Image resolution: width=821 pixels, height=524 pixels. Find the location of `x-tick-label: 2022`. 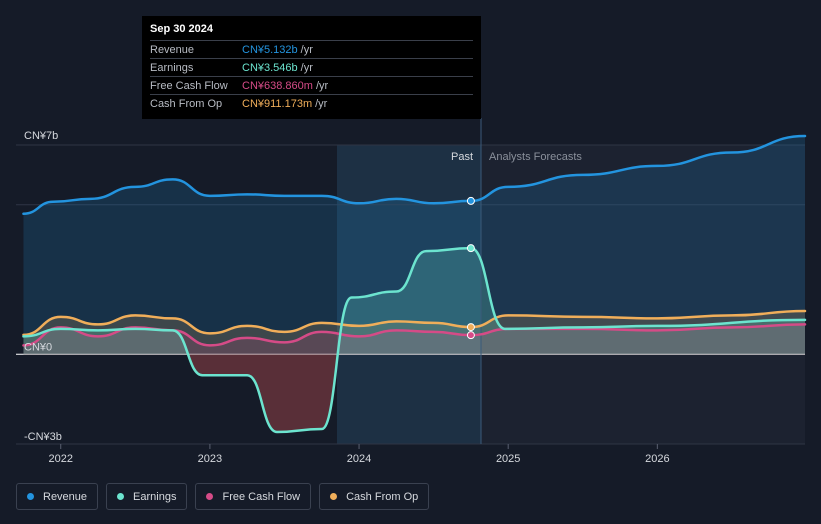

x-tick-label: 2022 is located at coordinates (61, 459).